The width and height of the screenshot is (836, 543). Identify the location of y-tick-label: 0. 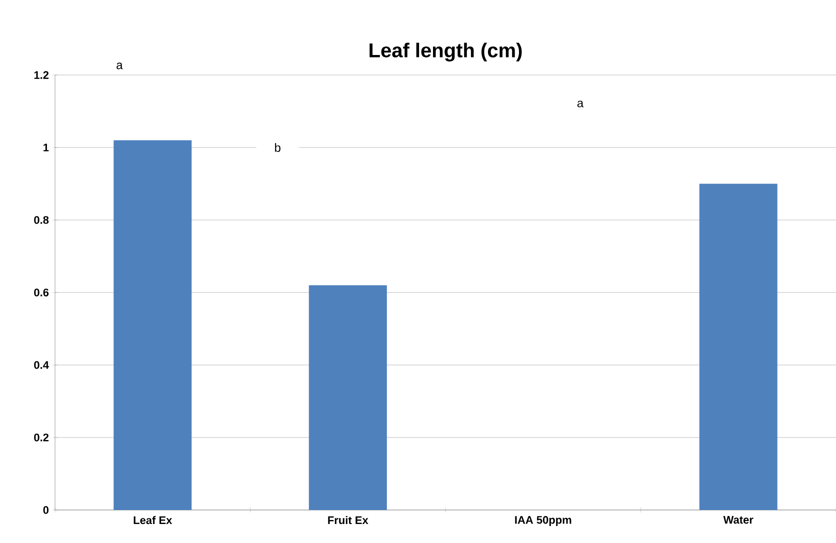
(46, 510).